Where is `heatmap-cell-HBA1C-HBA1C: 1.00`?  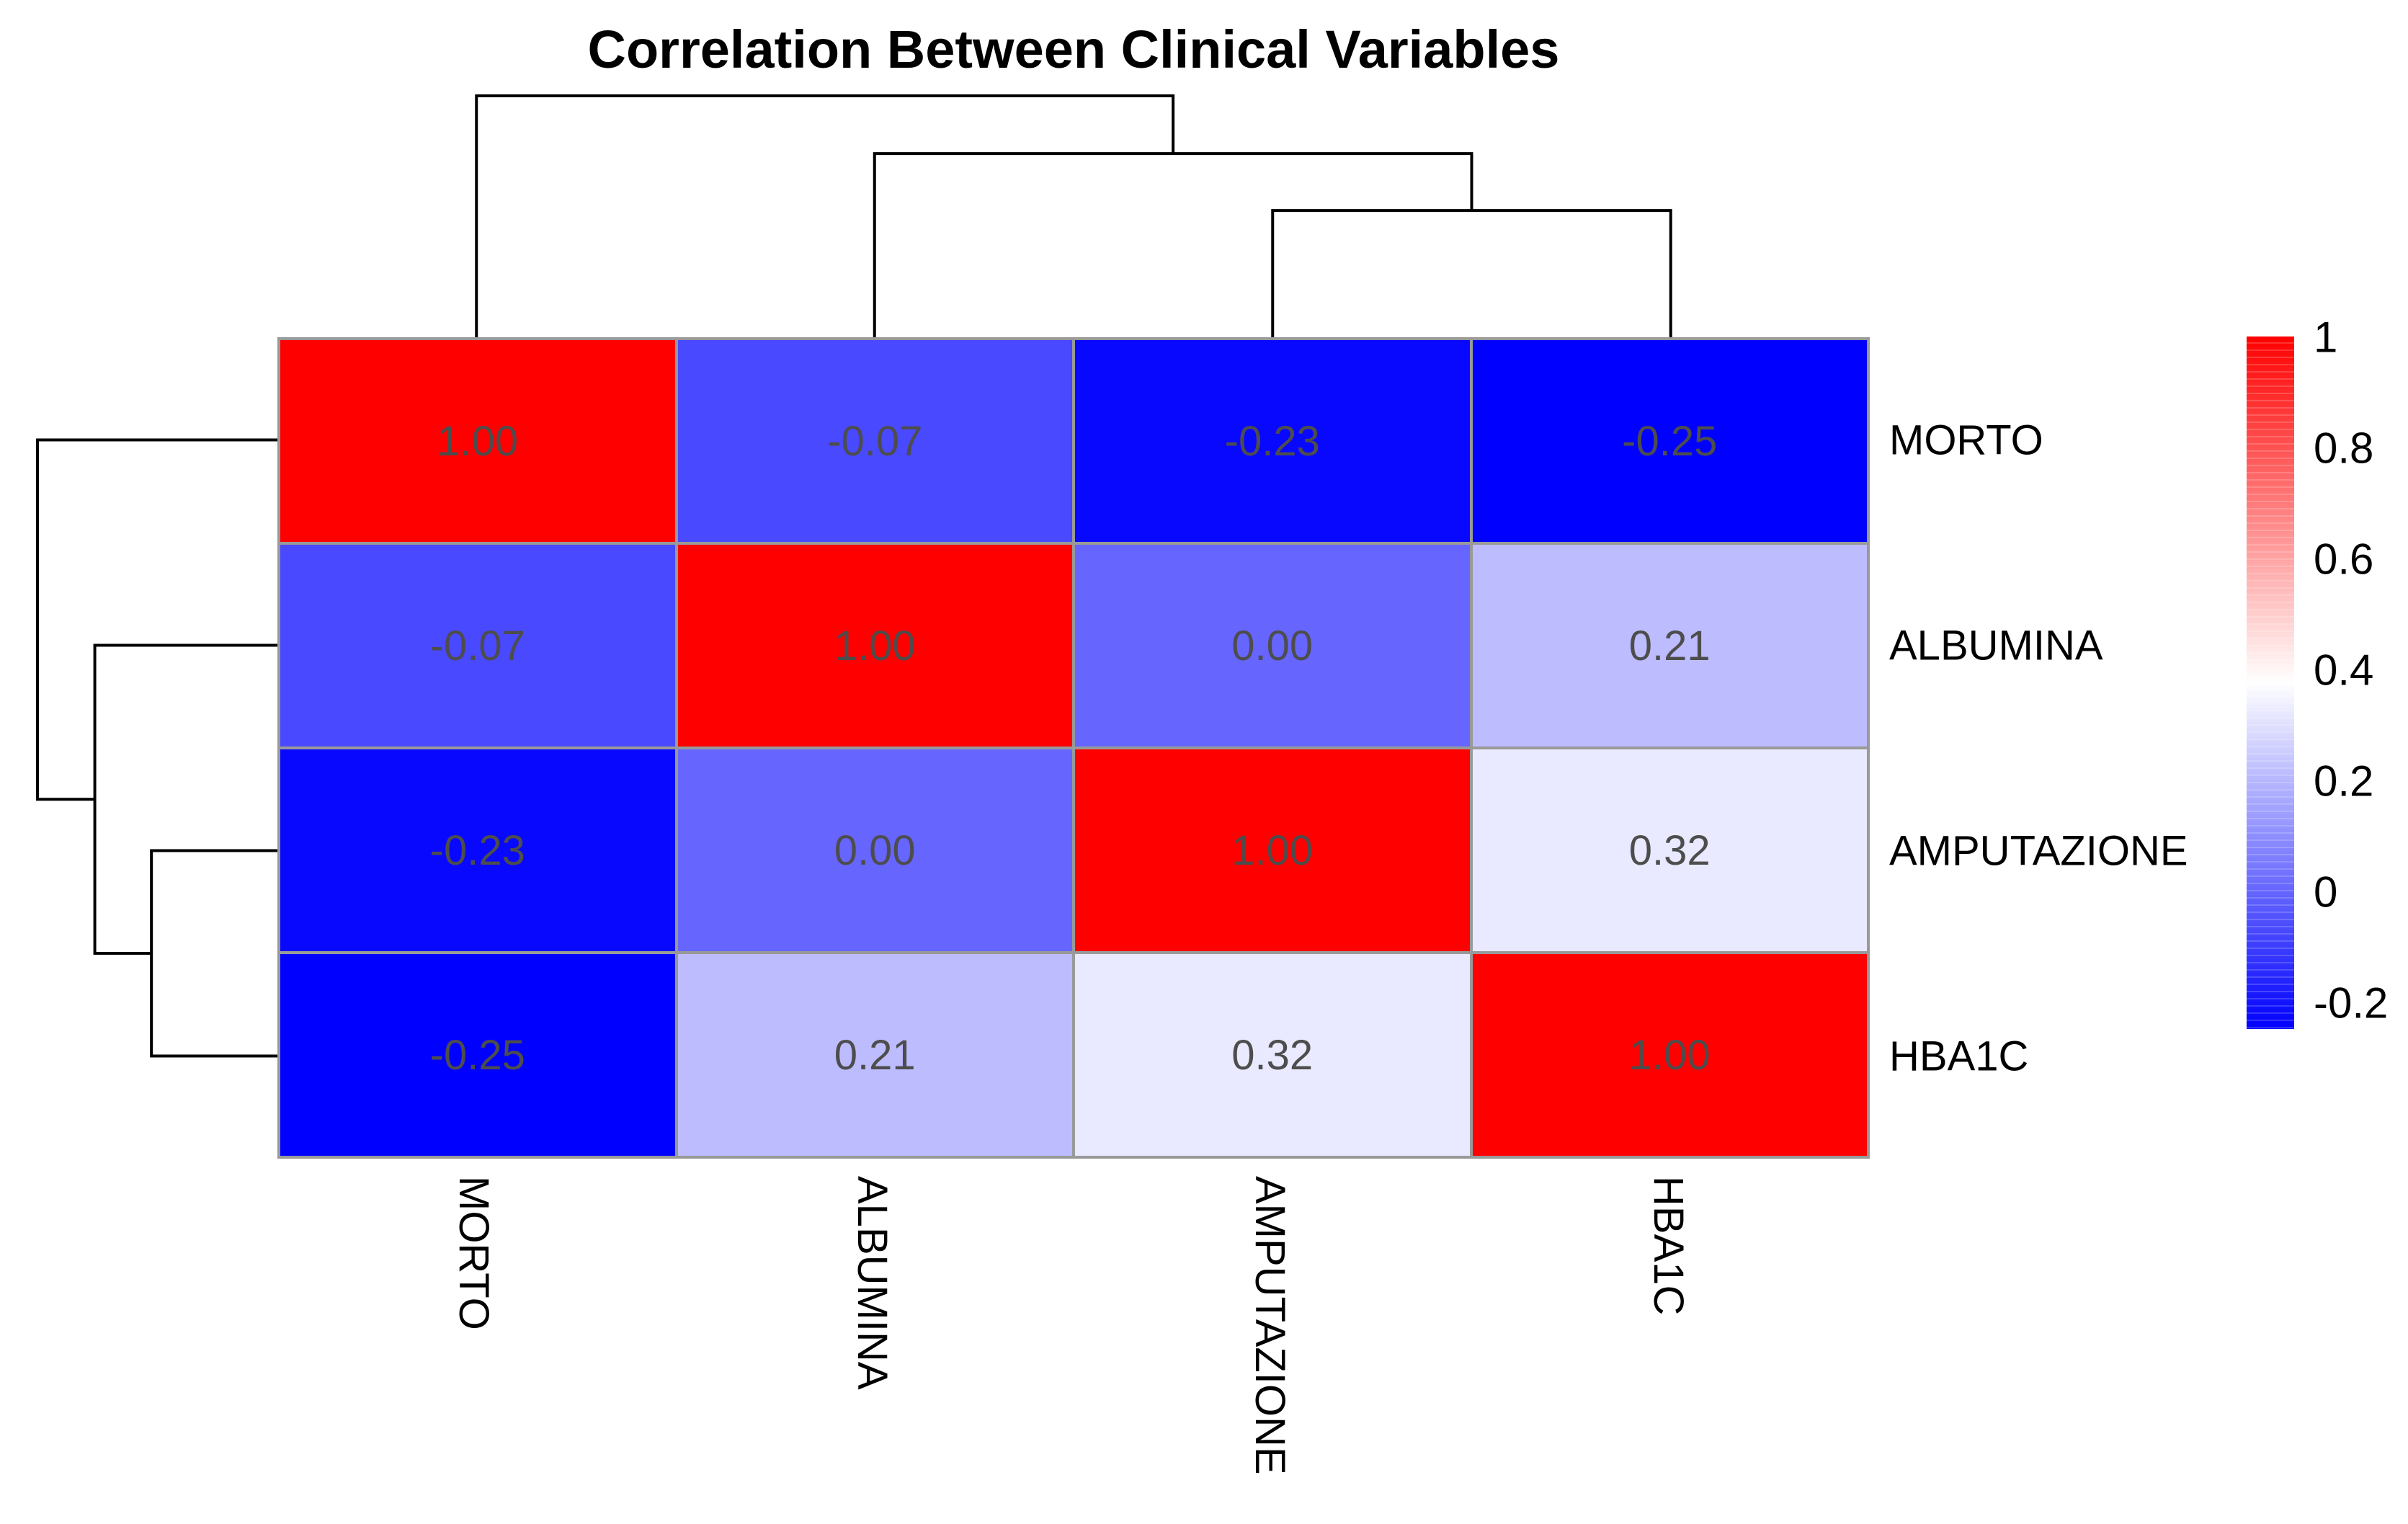
heatmap-cell-HBA1C-HBA1C: 1.00 is located at coordinates (1669, 1055).